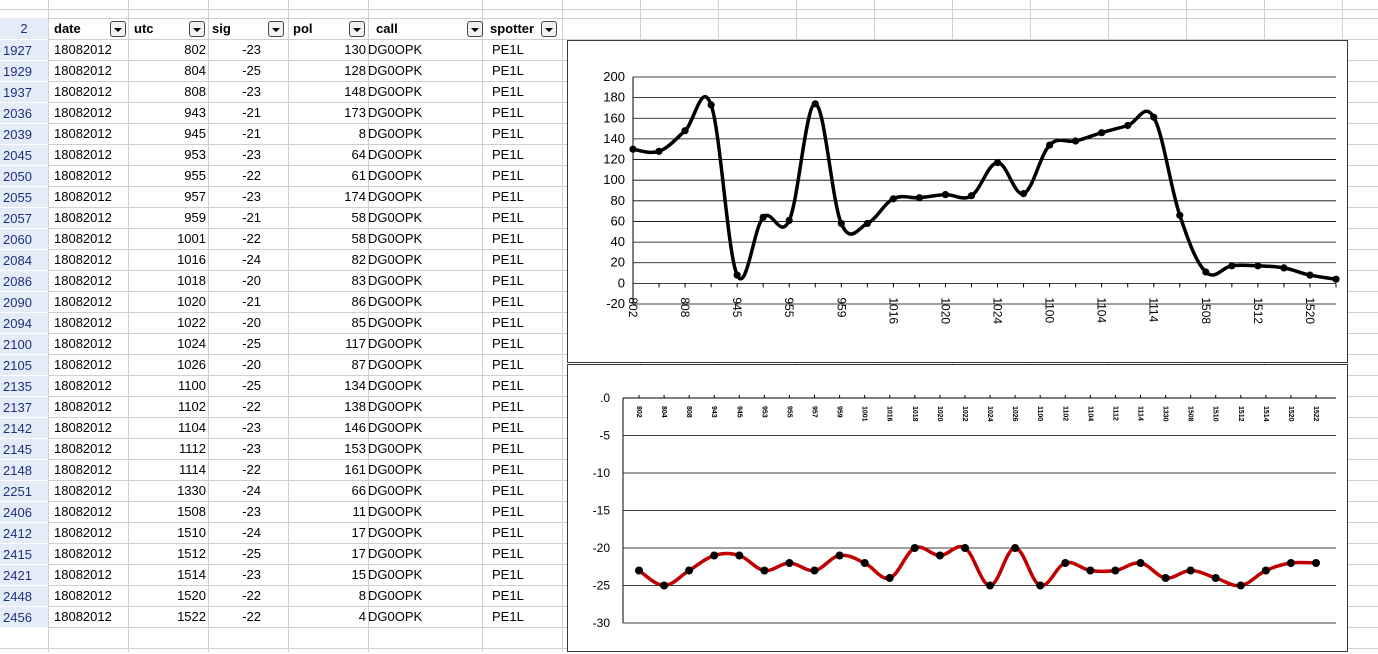 This screenshot has width=1378, height=654. Describe the element at coordinates (24, 470) in the screenshot. I see `row-number: 2148` at that location.